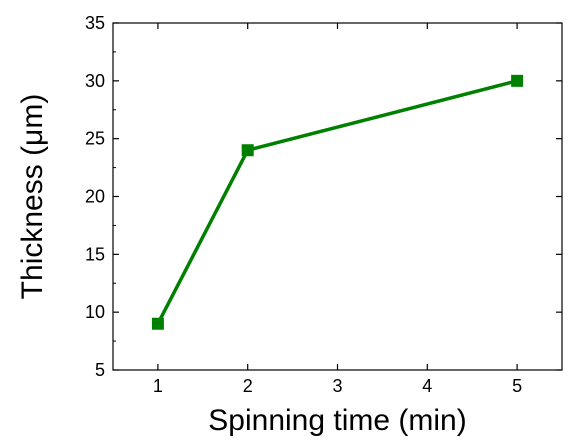 Image resolution: width=573 pixels, height=443 pixels. Describe the element at coordinates (95, 312) in the screenshot. I see `y-tick-label: 10` at that location.